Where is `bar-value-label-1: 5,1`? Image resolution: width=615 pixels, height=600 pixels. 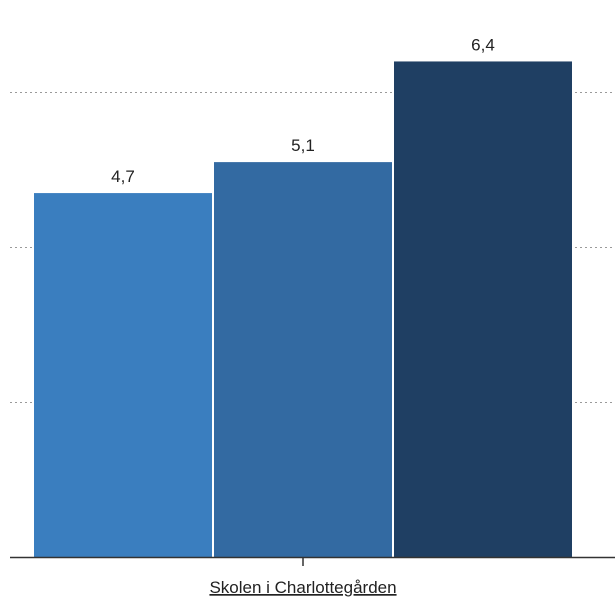 bar-value-label-1: 5,1 is located at coordinates (303, 145).